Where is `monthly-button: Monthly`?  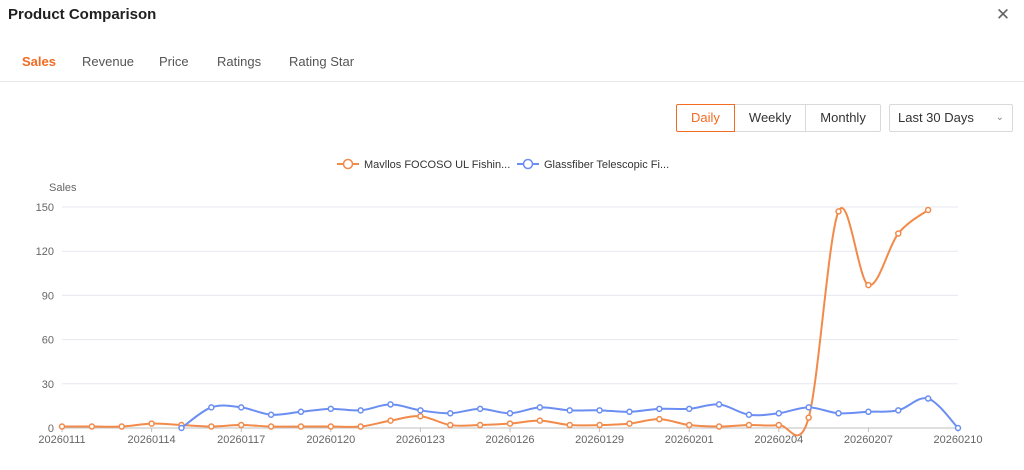 monthly-button: Monthly is located at coordinates (843, 118).